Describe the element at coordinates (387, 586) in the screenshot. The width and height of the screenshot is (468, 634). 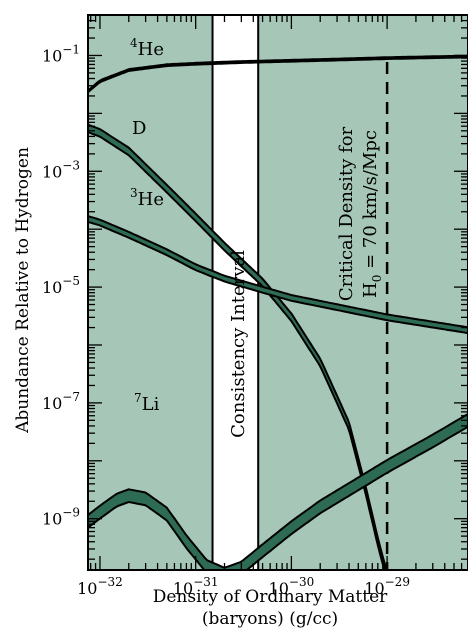
I see `x-tick-label: 10−29` at that location.